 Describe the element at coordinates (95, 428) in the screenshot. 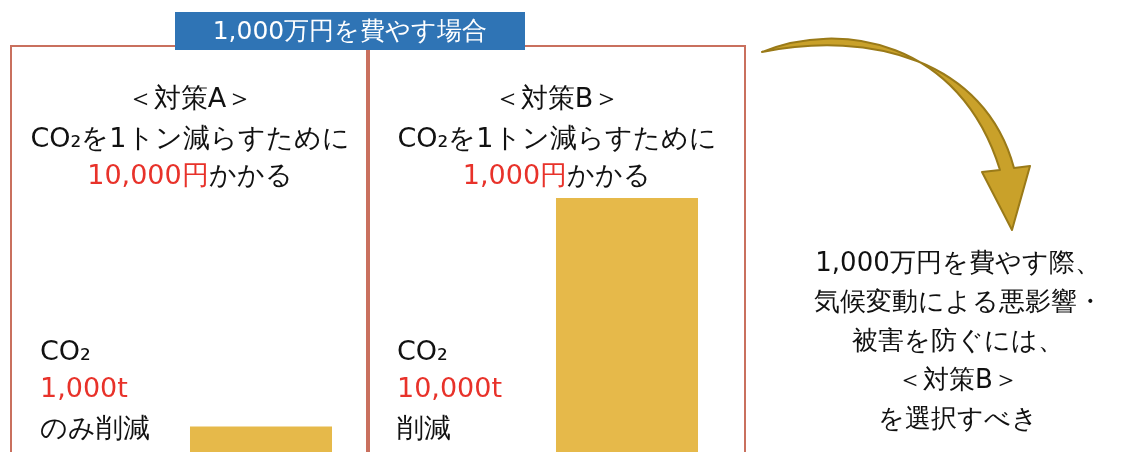

I see `annotation: のみ削減` at that location.